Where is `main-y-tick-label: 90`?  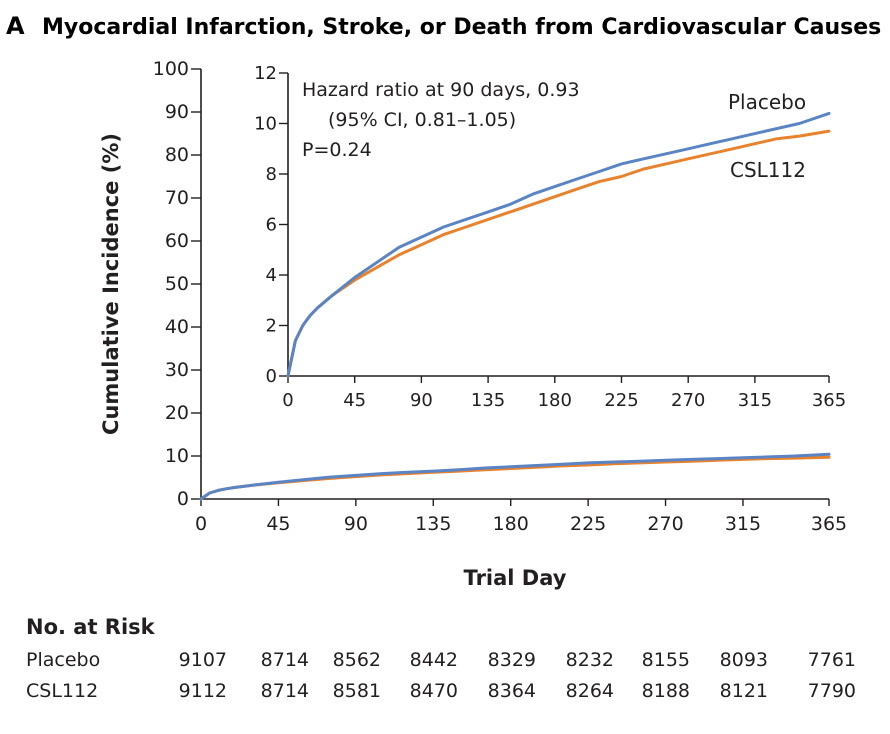
main-y-tick-label: 90 is located at coordinates (177, 112).